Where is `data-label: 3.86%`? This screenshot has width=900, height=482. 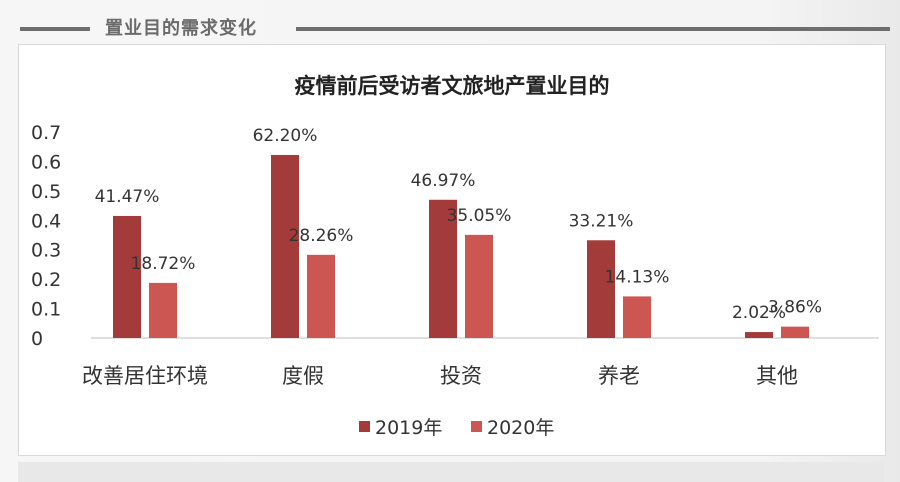 data-label: 3.86% is located at coordinates (795, 308).